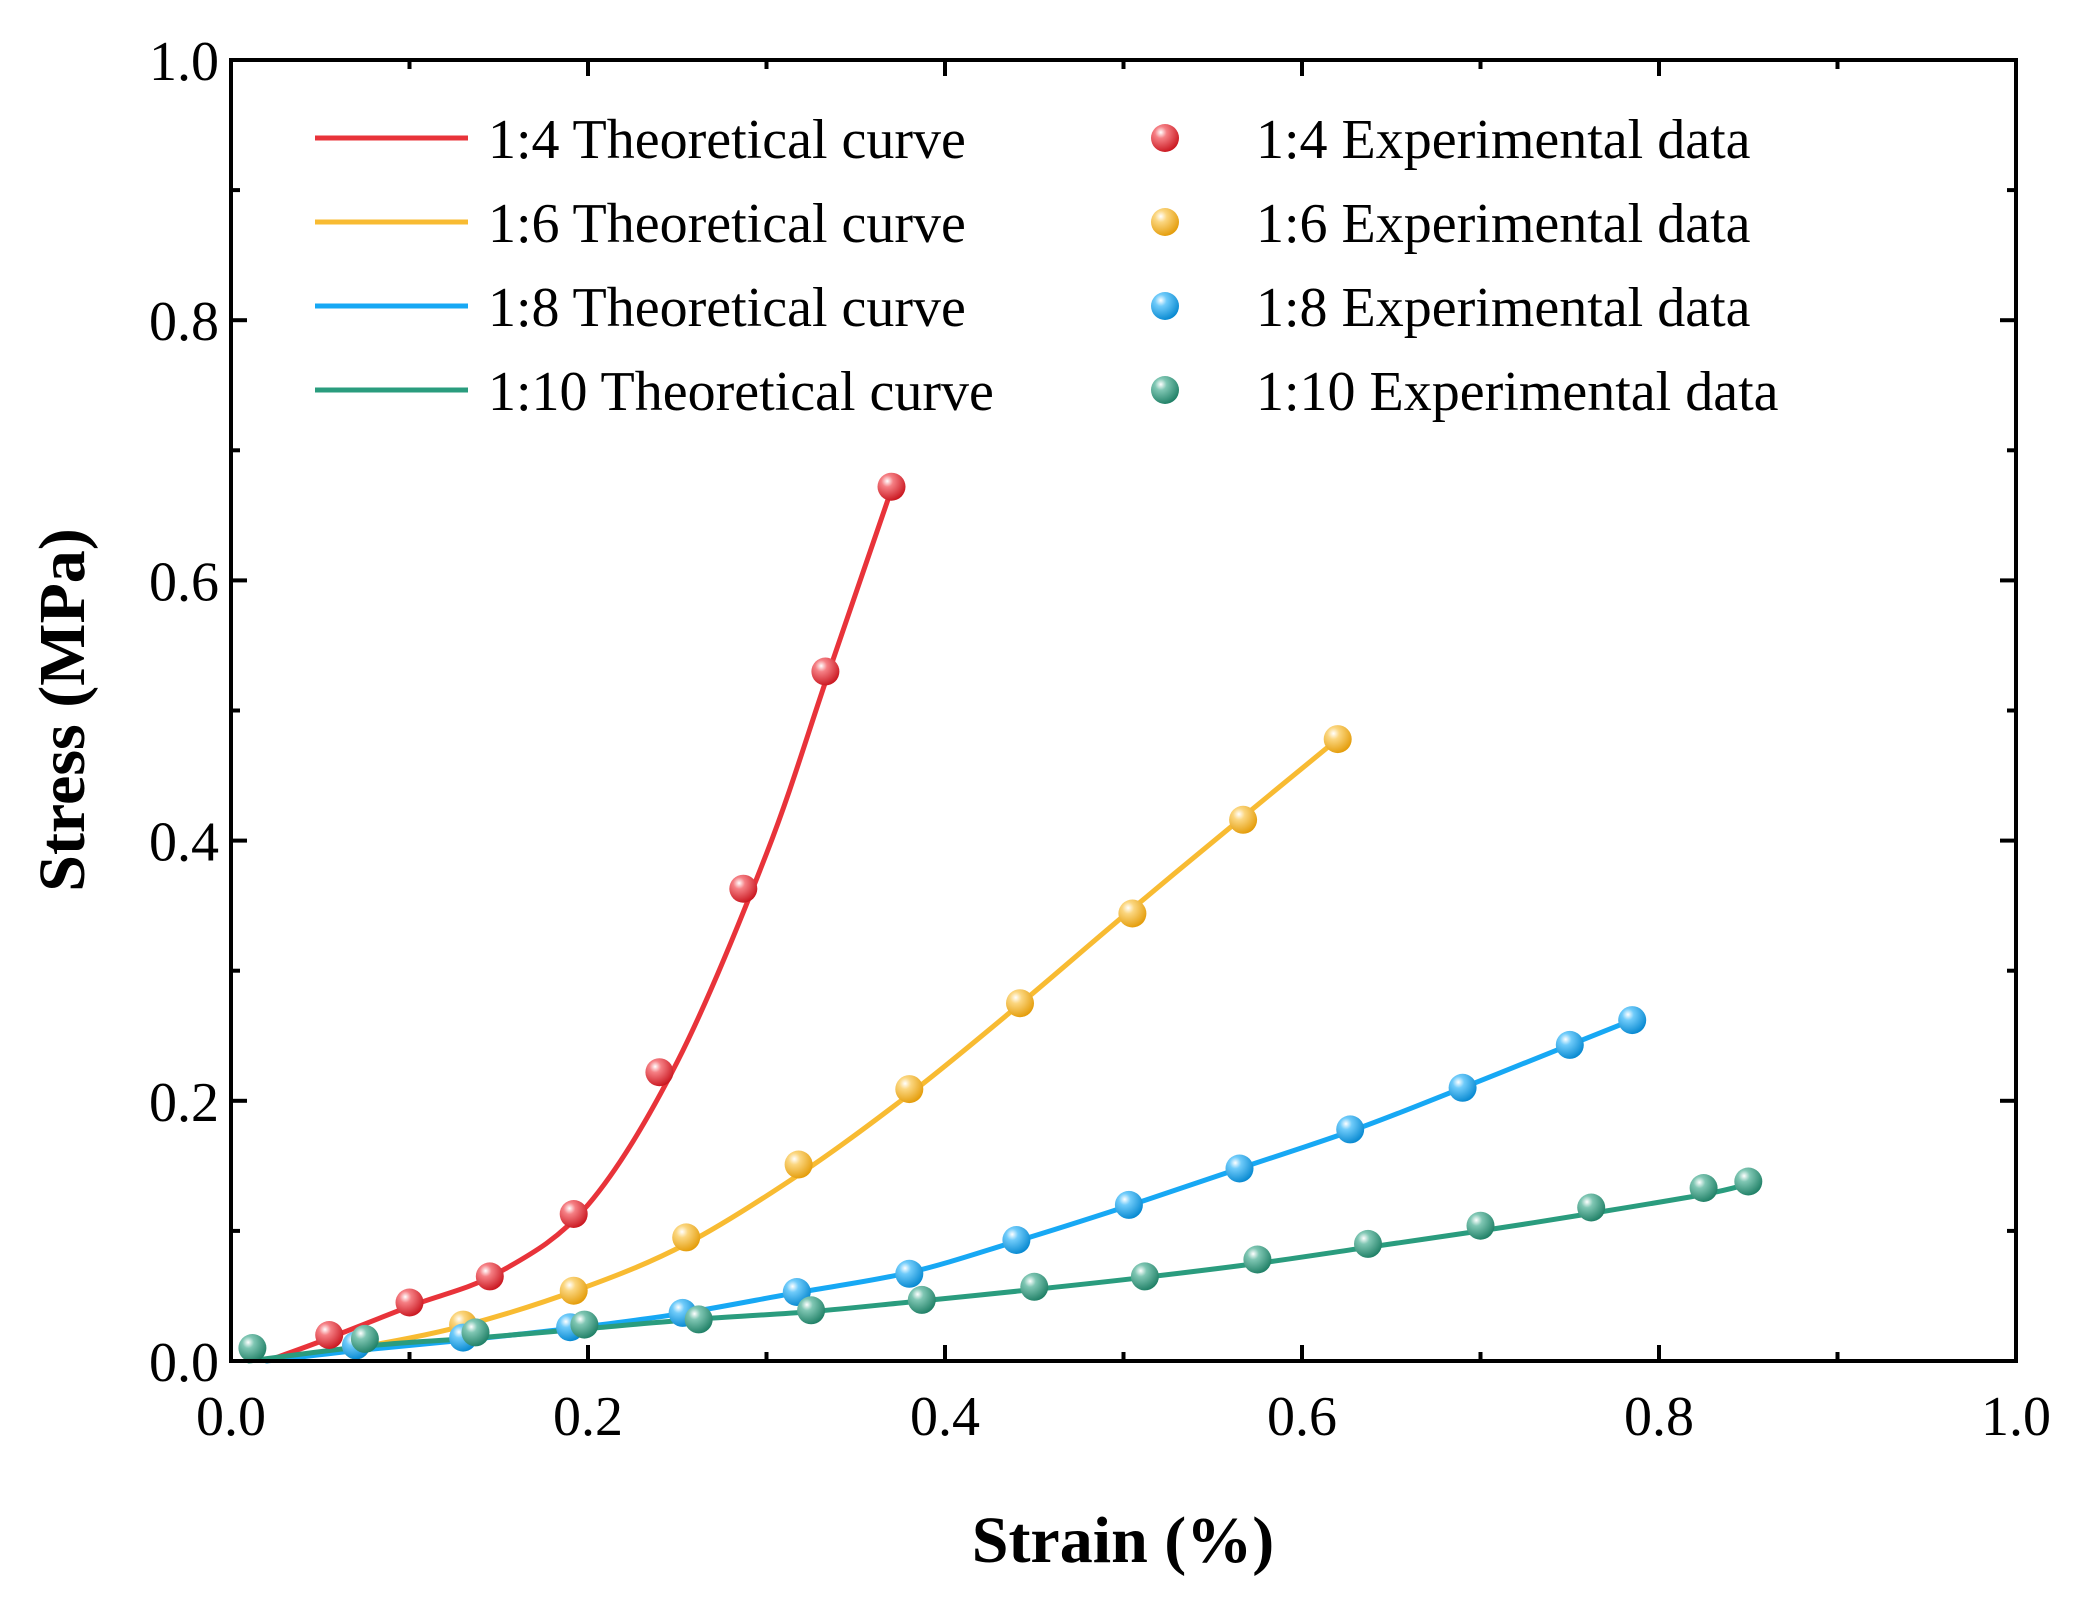 The image size is (2073, 1602). I want to click on x-tick-label: 0.2, so click(588, 1417).